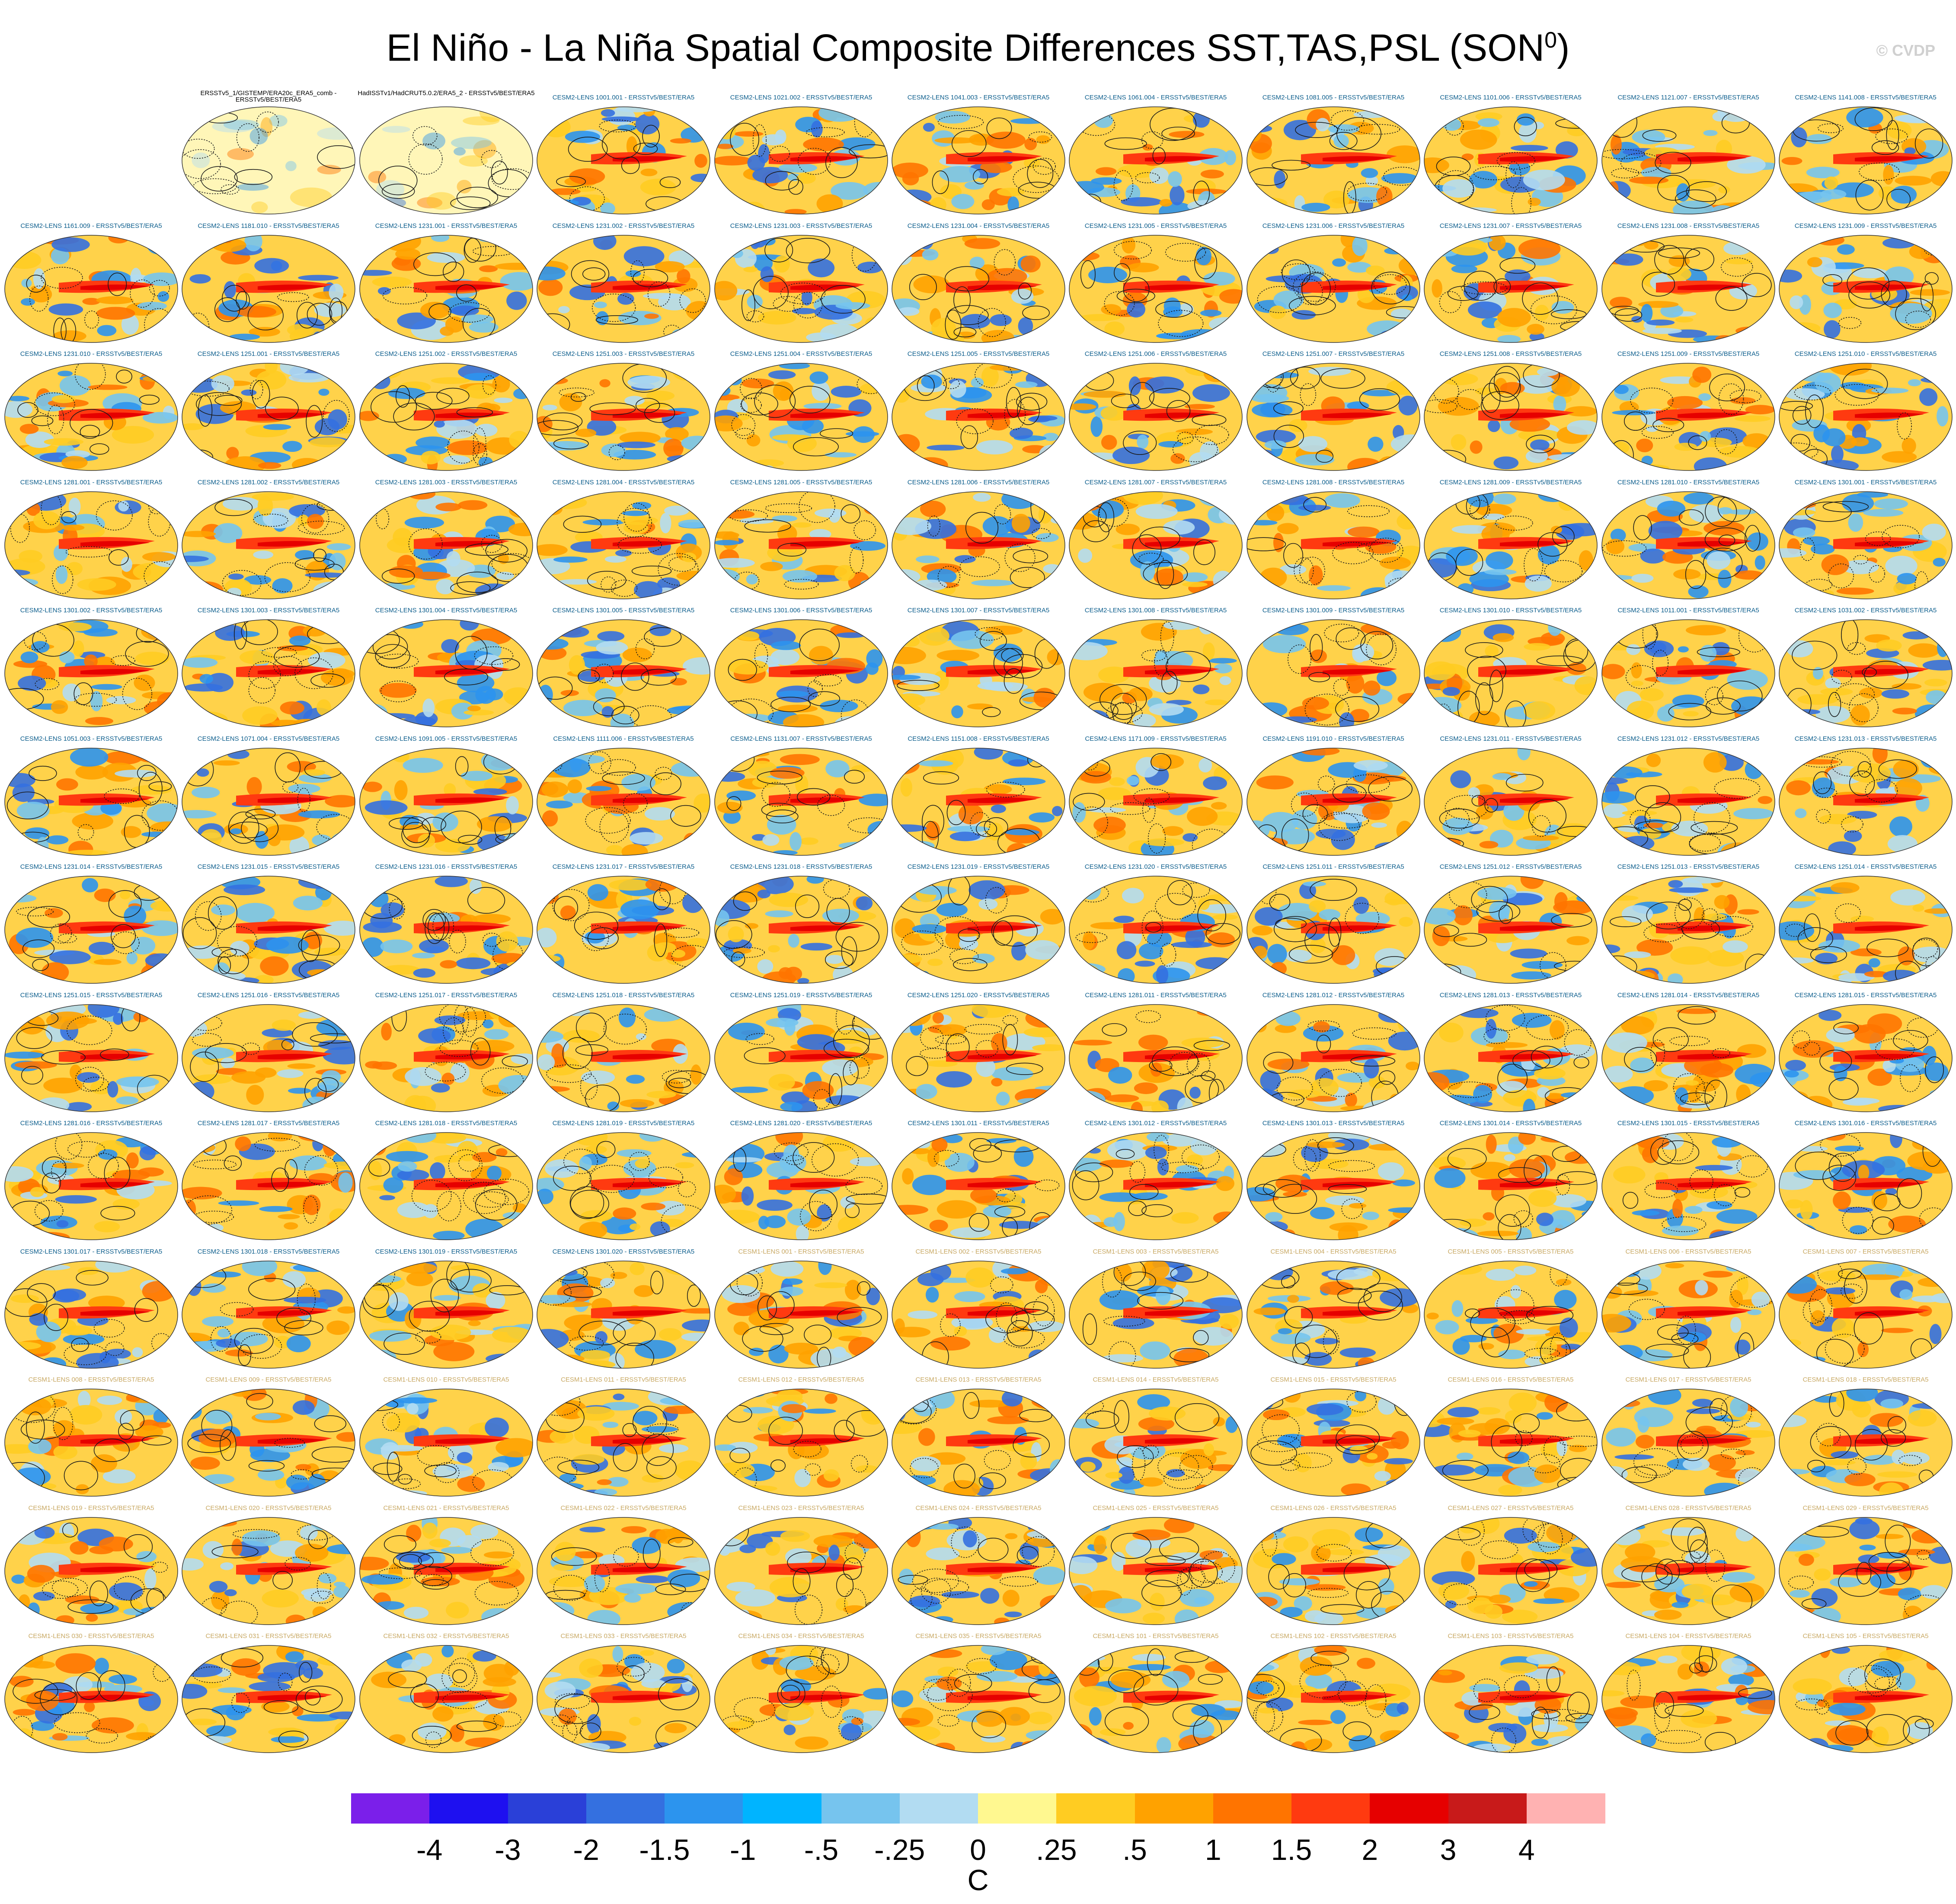  Describe the element at coordinates (1333, 667) in the screenshot. I see `map-panel: CESM2-LENS 1301.009 - ERSSTv5/BEST/ERA5` at that location.